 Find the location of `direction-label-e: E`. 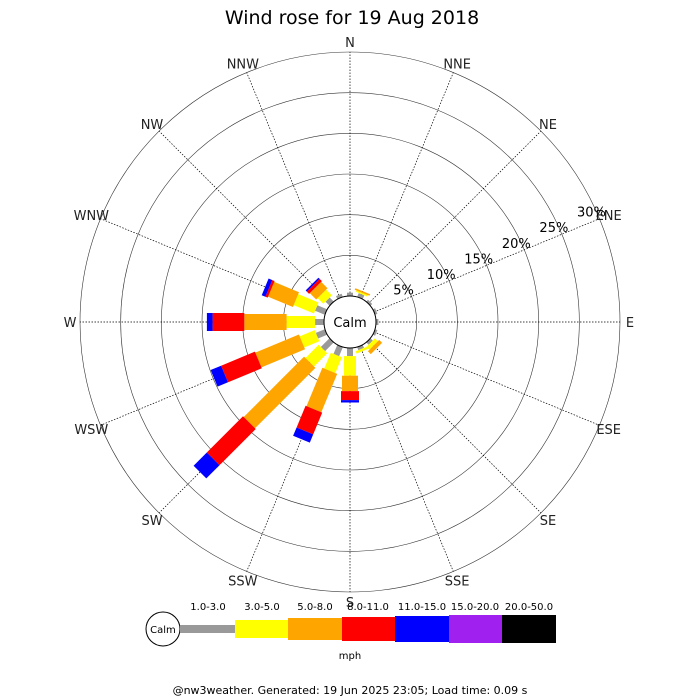

direction-label-e: E is located at coordinates (630, 323).